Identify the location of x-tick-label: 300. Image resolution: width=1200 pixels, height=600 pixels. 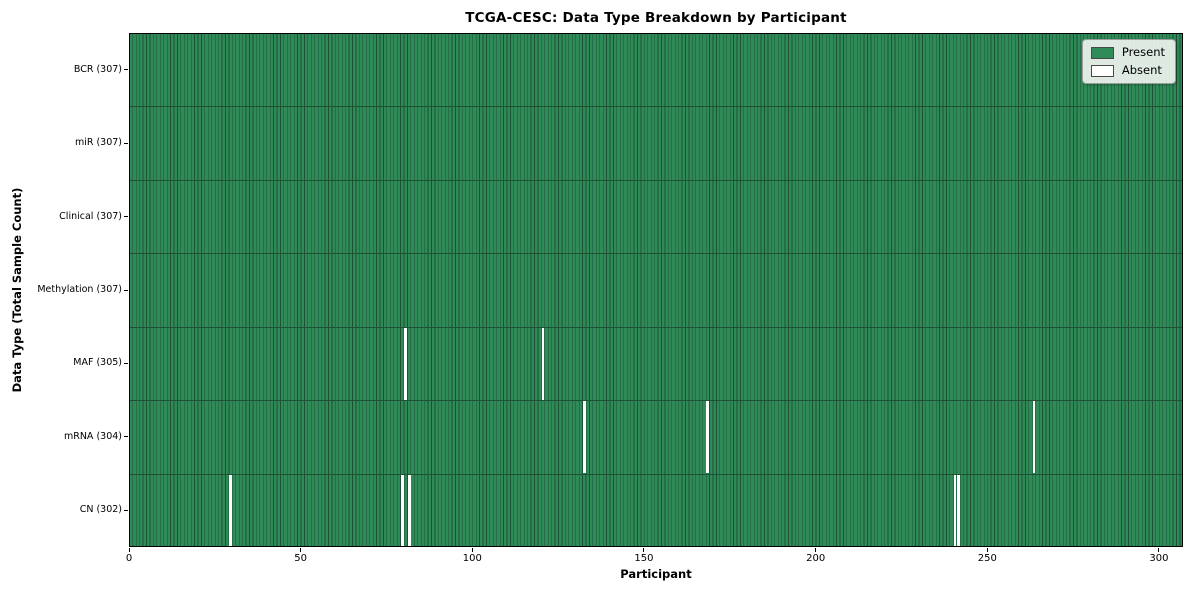
(1159, 558).